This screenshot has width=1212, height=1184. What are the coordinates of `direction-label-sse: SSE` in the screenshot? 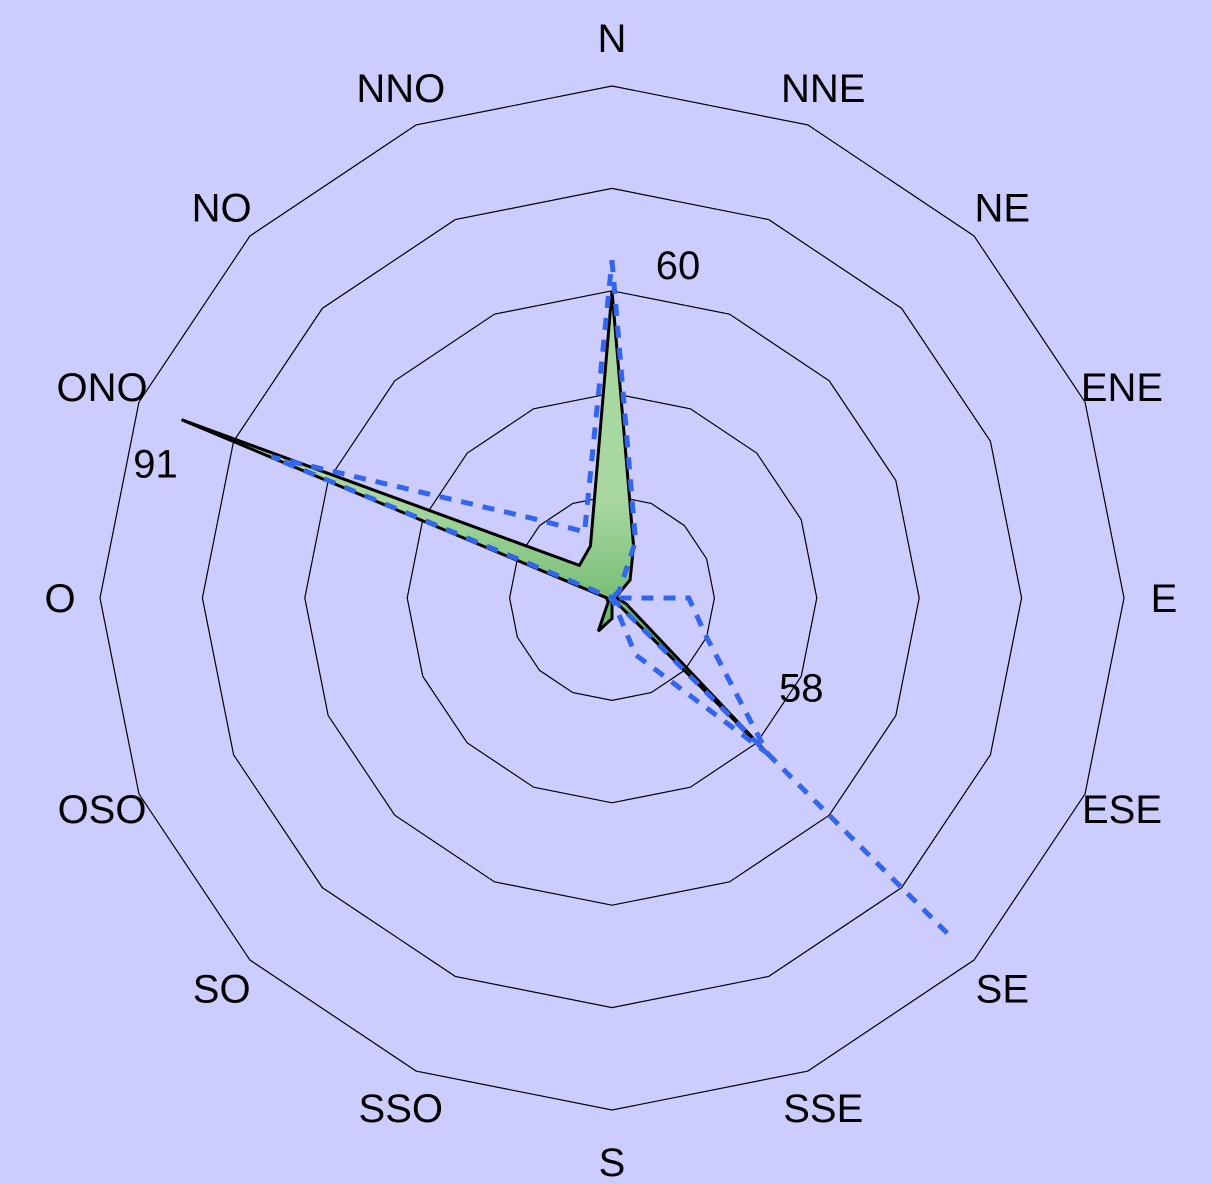 It's located at (823, 1109).